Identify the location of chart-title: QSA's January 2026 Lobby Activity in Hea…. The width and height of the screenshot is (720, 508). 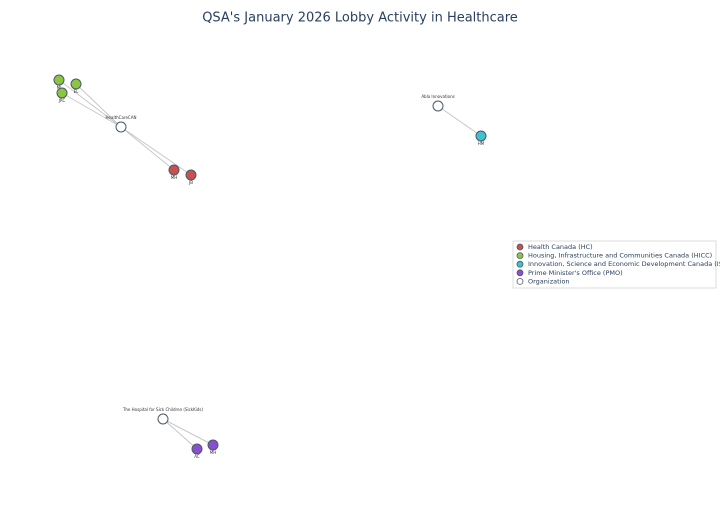
(360, 18).